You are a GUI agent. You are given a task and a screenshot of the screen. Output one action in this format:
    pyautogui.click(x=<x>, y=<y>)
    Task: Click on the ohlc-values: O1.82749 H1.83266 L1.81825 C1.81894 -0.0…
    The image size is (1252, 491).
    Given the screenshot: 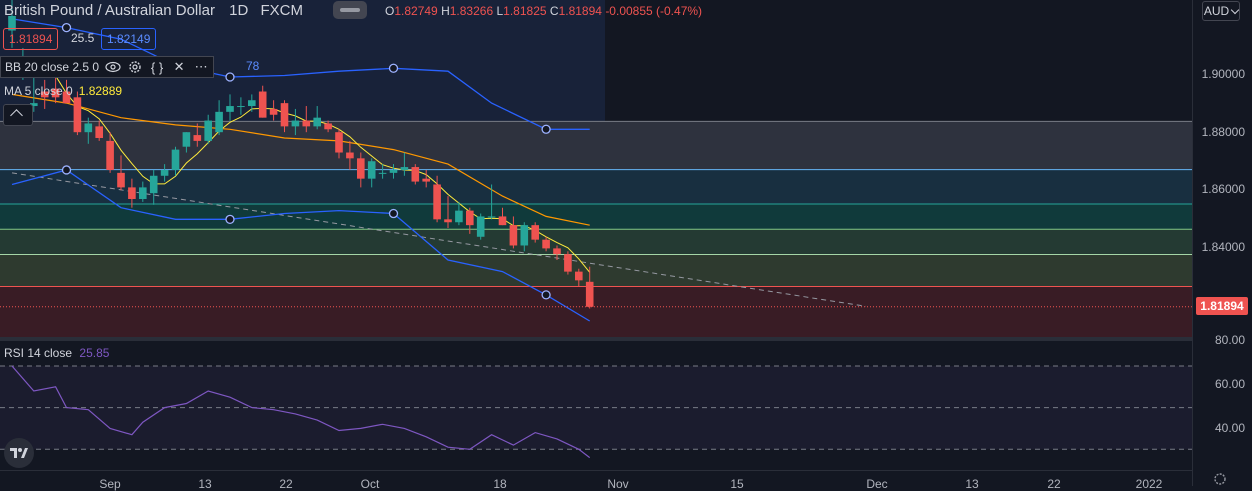 What is the action you would take?
    pyautogui.click(x=544, y=11)
    